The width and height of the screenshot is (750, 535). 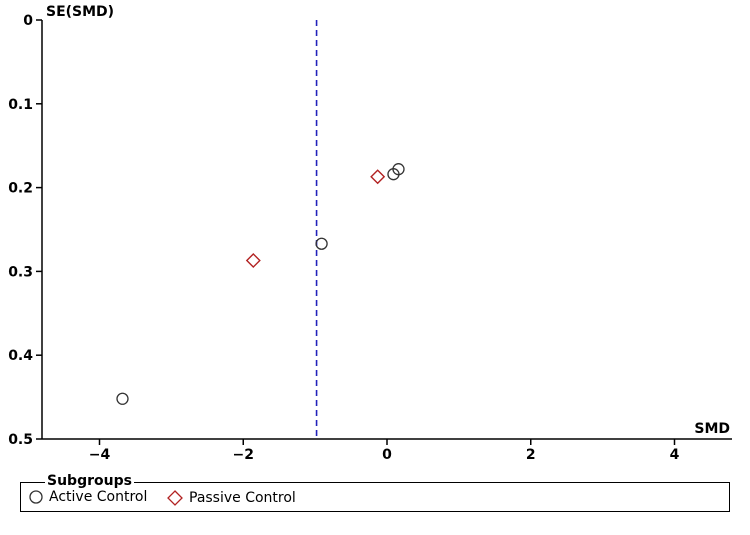 I want to click on y-tick-label: 0.3, so click(x=20, y=272).